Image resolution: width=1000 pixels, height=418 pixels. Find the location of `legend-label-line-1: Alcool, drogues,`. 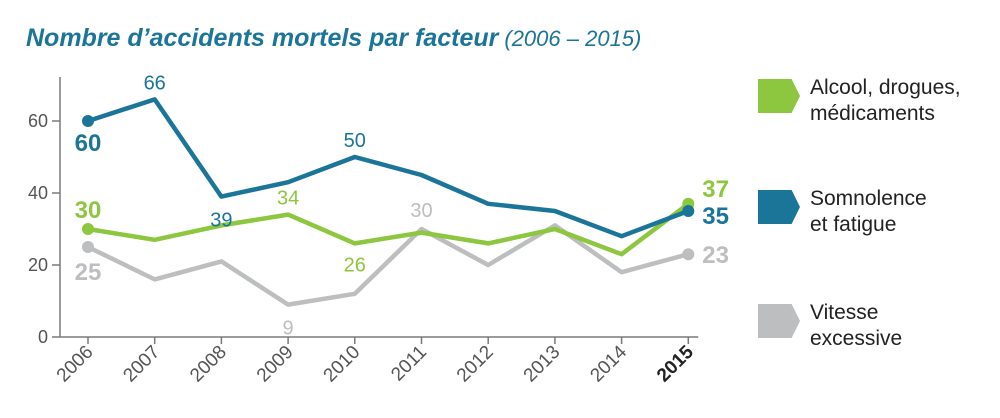

legend-label-line-1: Alcool, drogues, is located at coordinates (885, 87).